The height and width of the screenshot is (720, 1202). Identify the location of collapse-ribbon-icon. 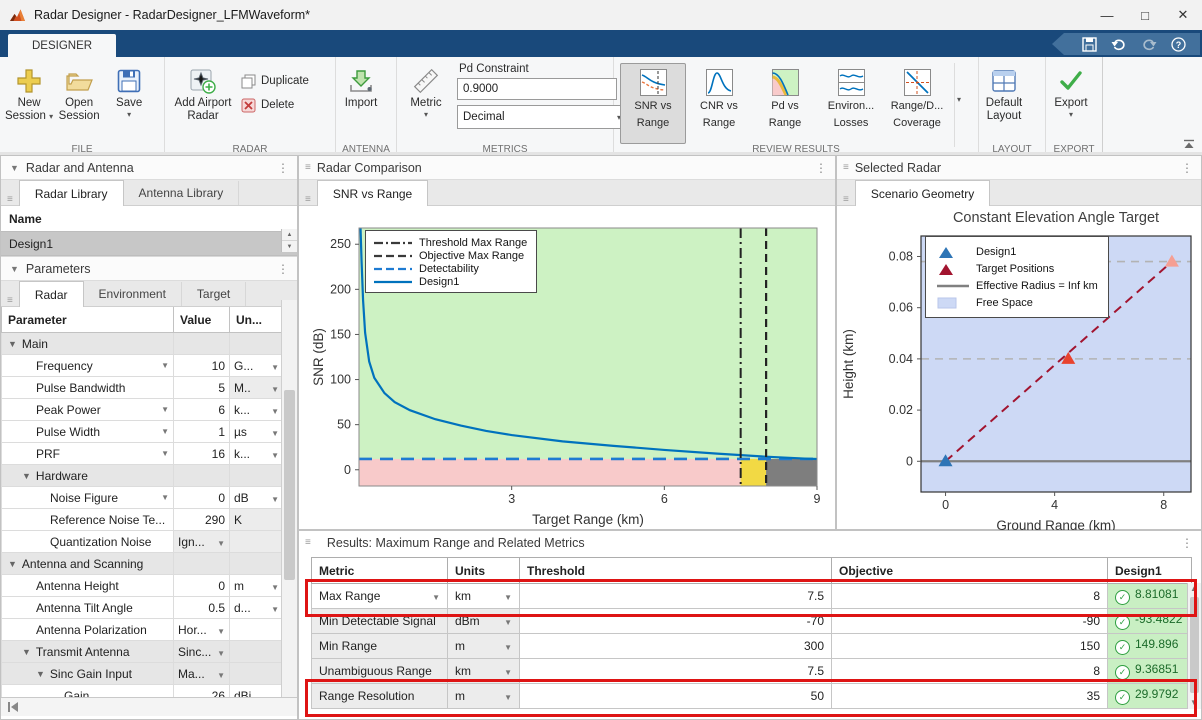
(1189, 144).